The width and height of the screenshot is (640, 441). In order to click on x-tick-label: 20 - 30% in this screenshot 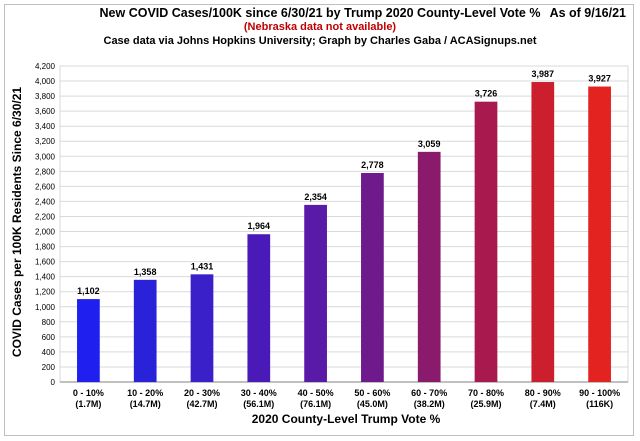, I will do `click(202, 393)`.